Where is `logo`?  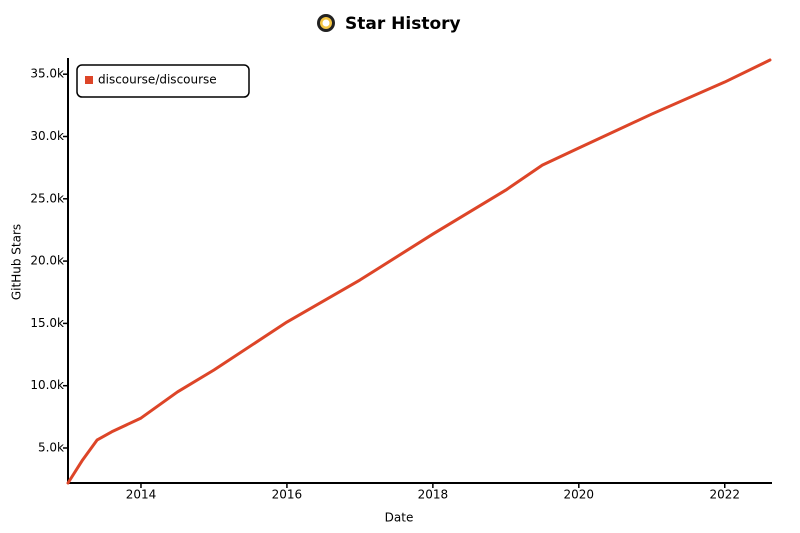
logo is located at coordinates (326, 23).